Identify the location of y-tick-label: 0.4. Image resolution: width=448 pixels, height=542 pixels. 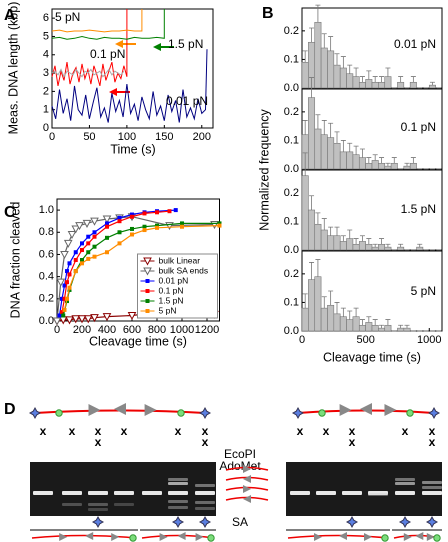
(46, 277).